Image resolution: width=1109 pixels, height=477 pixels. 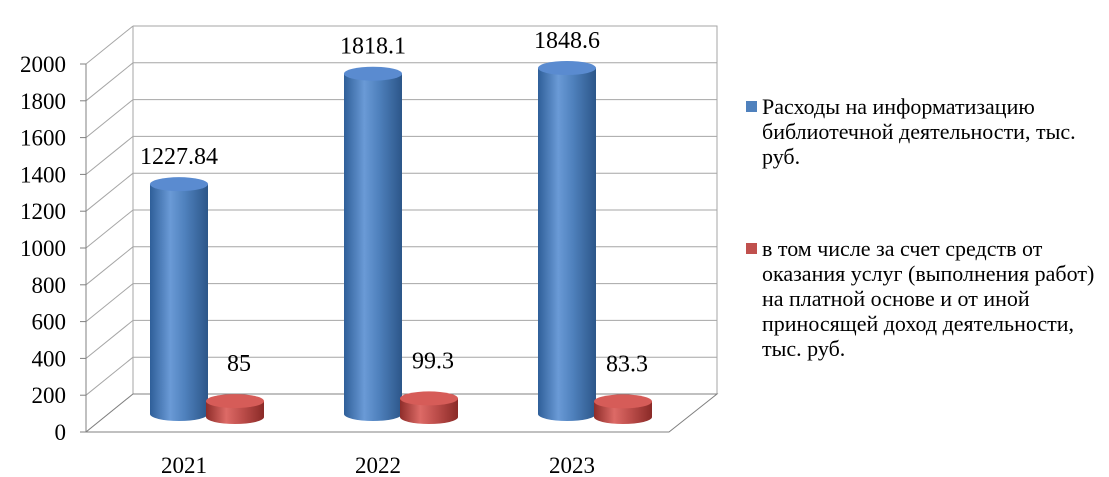 What do you see at coordinates (429, 411) in the screenshot?
I see `bar-red-2022` at bounding box center [429, 411].